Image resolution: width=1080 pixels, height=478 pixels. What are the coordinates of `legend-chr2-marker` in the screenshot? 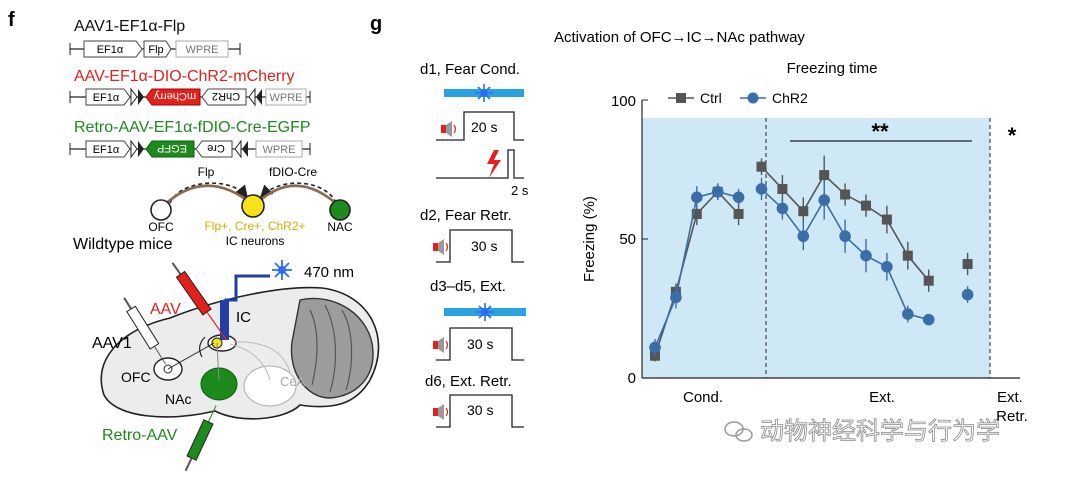 It's located at (753, 98).